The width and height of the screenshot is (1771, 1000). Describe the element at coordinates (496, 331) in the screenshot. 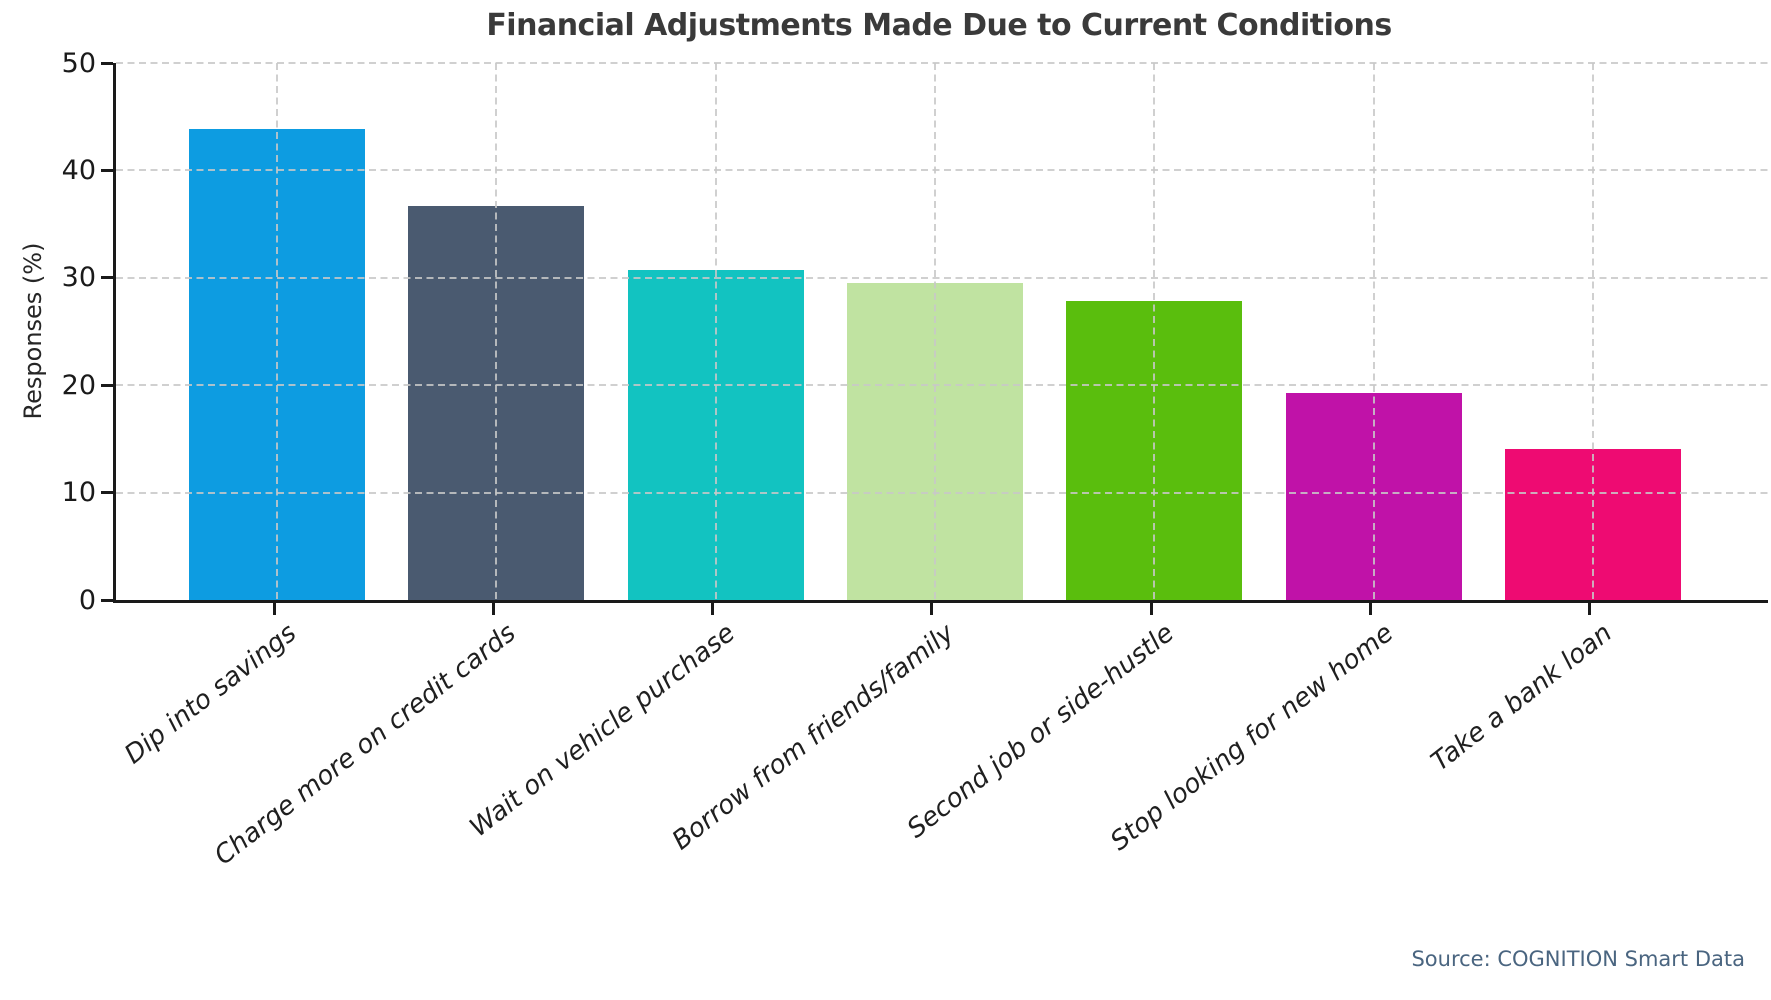

I see `gridline-x-charge-more-on-credit-cards` at that location.